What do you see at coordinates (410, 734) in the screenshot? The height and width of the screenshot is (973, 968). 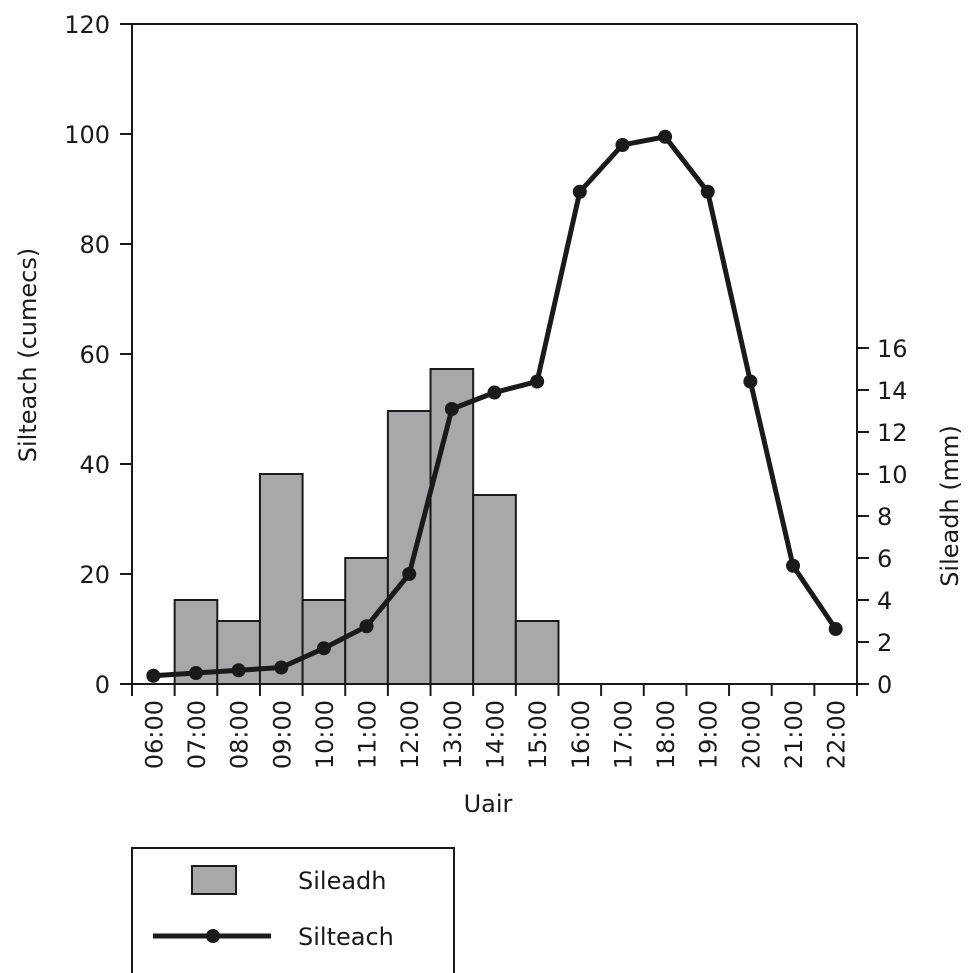 I see `x-axis-tick-label: 12:00` at bounding box center [410, 734].